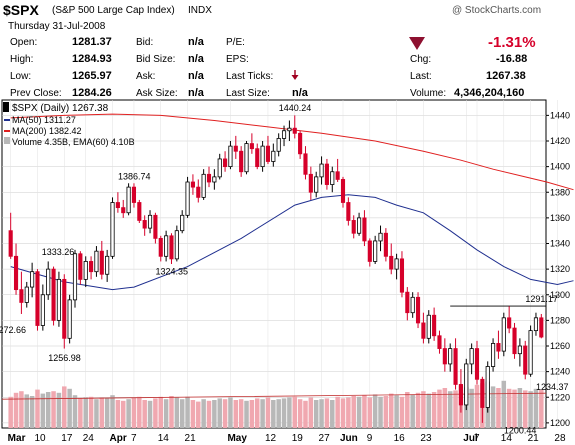 This screenshot has height=445, width=575. What do you see at coordinates (298, 438) in the screenshot?
I see `x-tick-label: 19` at bounding box center [298, 438].